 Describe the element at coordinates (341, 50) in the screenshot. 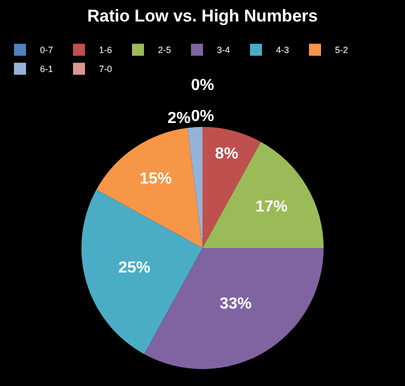

I see `legend-label: 5-2` at that location.